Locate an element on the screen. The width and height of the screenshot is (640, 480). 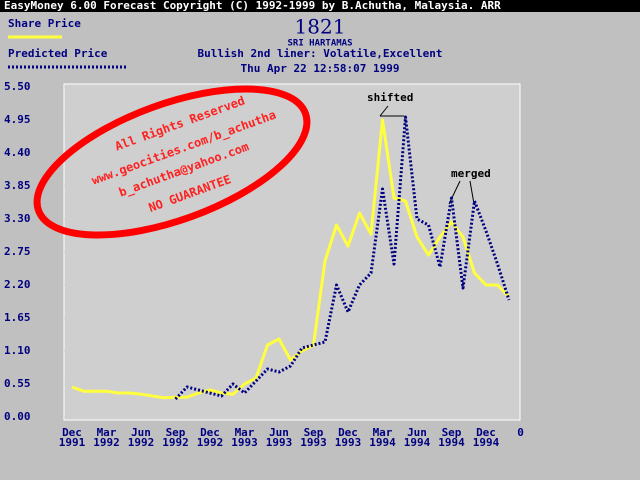
y-tick-label: 0.00 is located at coordinates (17, 416).